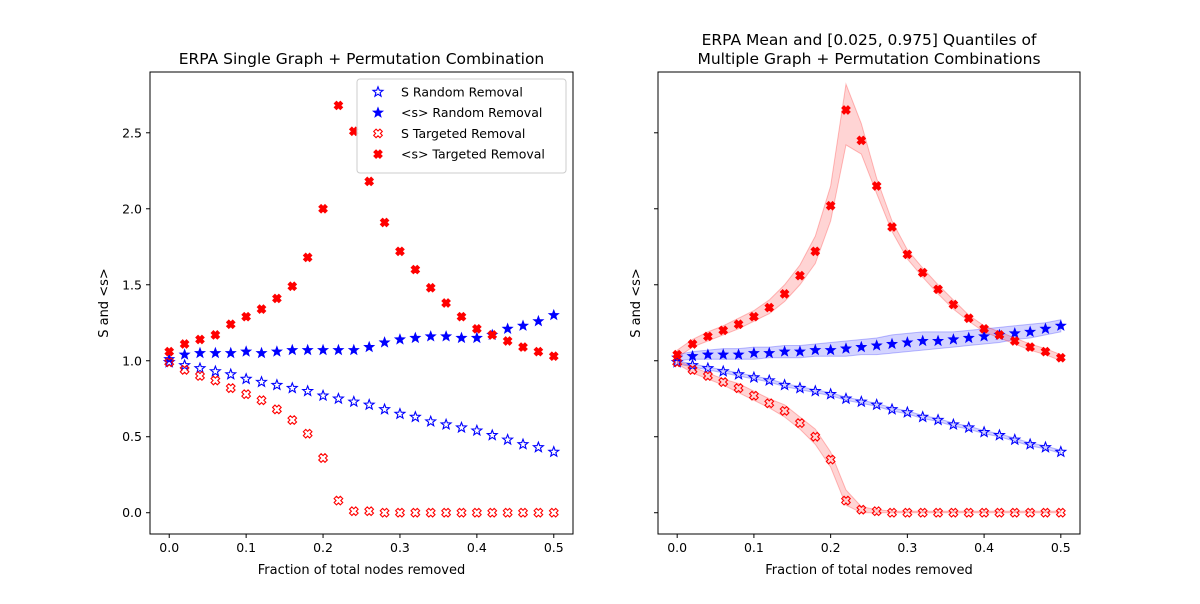  Describe the element at coordinates (104, 303) in the screenshot. I see `y-axis-label: S and <s>` at that location.